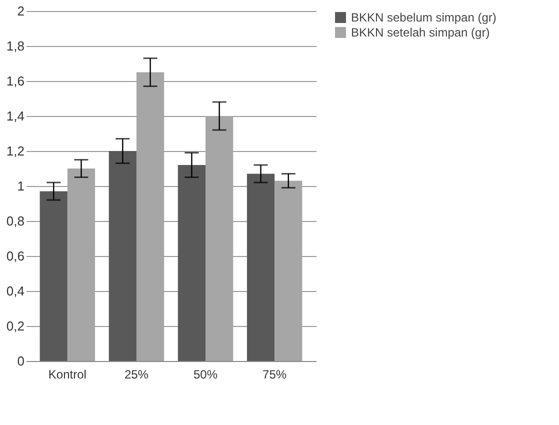 This screenshot has height=425, width=559. Describe the element at coordinates (15, 46) in the screenshot. I see `y-tick-label: 1,8` at that location.